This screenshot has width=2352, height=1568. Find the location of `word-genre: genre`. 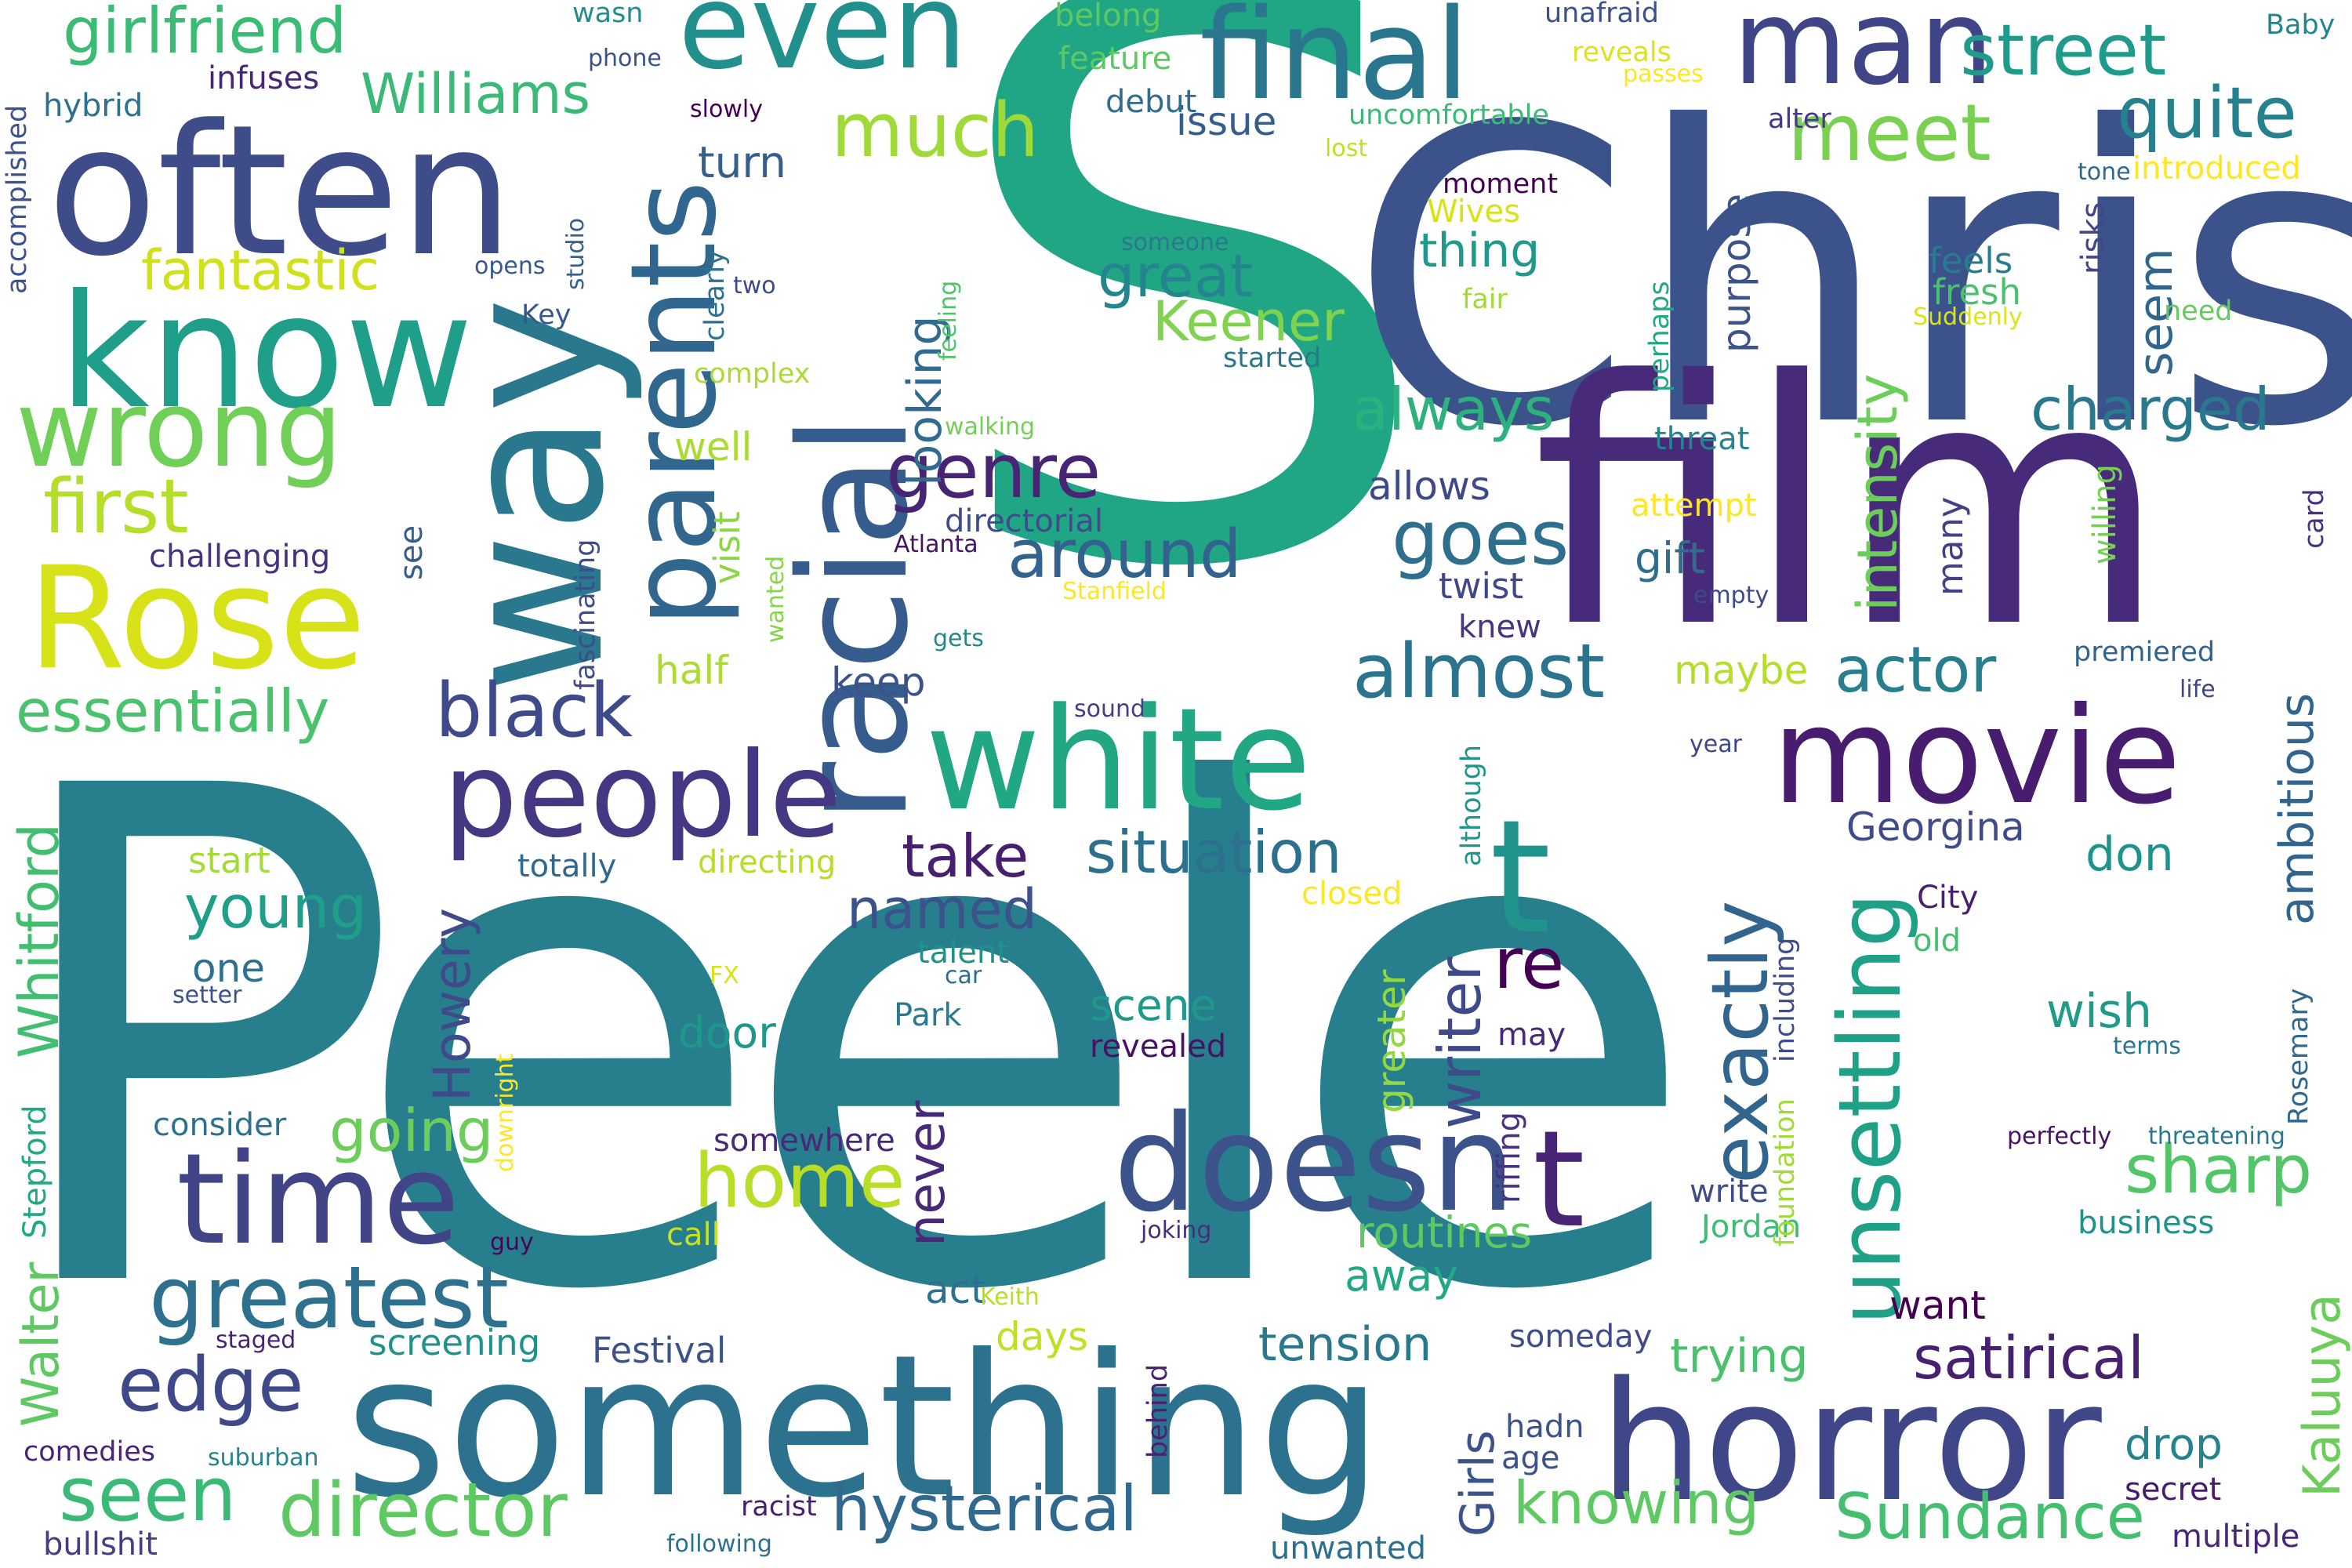

word-genre: genre is located at coordinates (994, 472).